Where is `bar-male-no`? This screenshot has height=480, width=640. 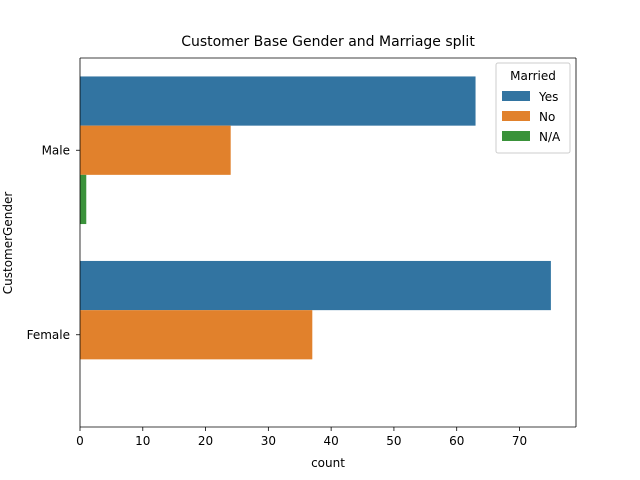
bar-male-no is located at coordinates (155, 150).